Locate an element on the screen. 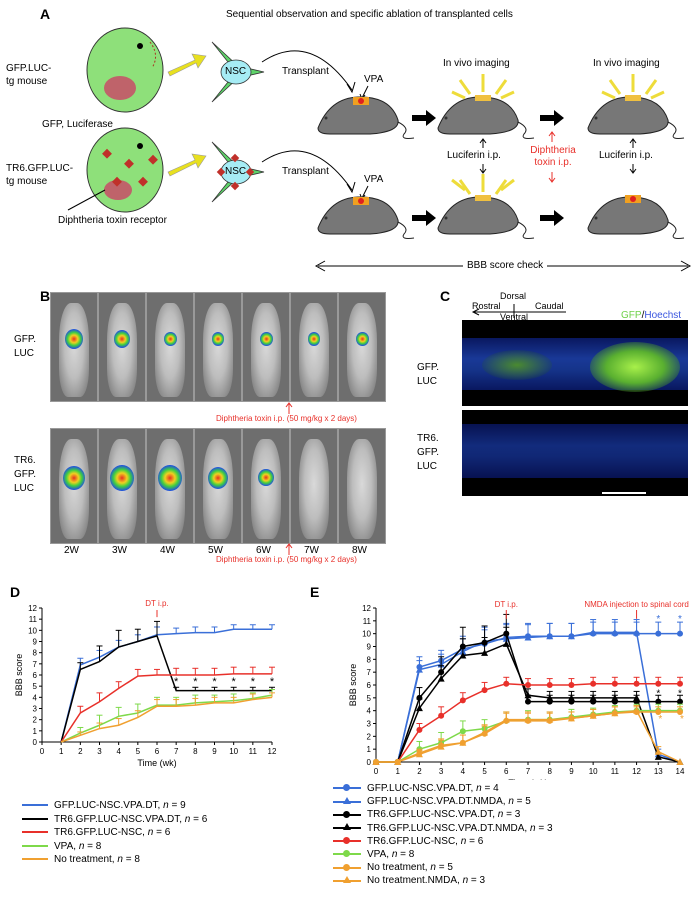 The width and height of the screenshot is (700, 916). diphtheria-toxin-line2: toxin i.p. is located at coordinates (553, 162).